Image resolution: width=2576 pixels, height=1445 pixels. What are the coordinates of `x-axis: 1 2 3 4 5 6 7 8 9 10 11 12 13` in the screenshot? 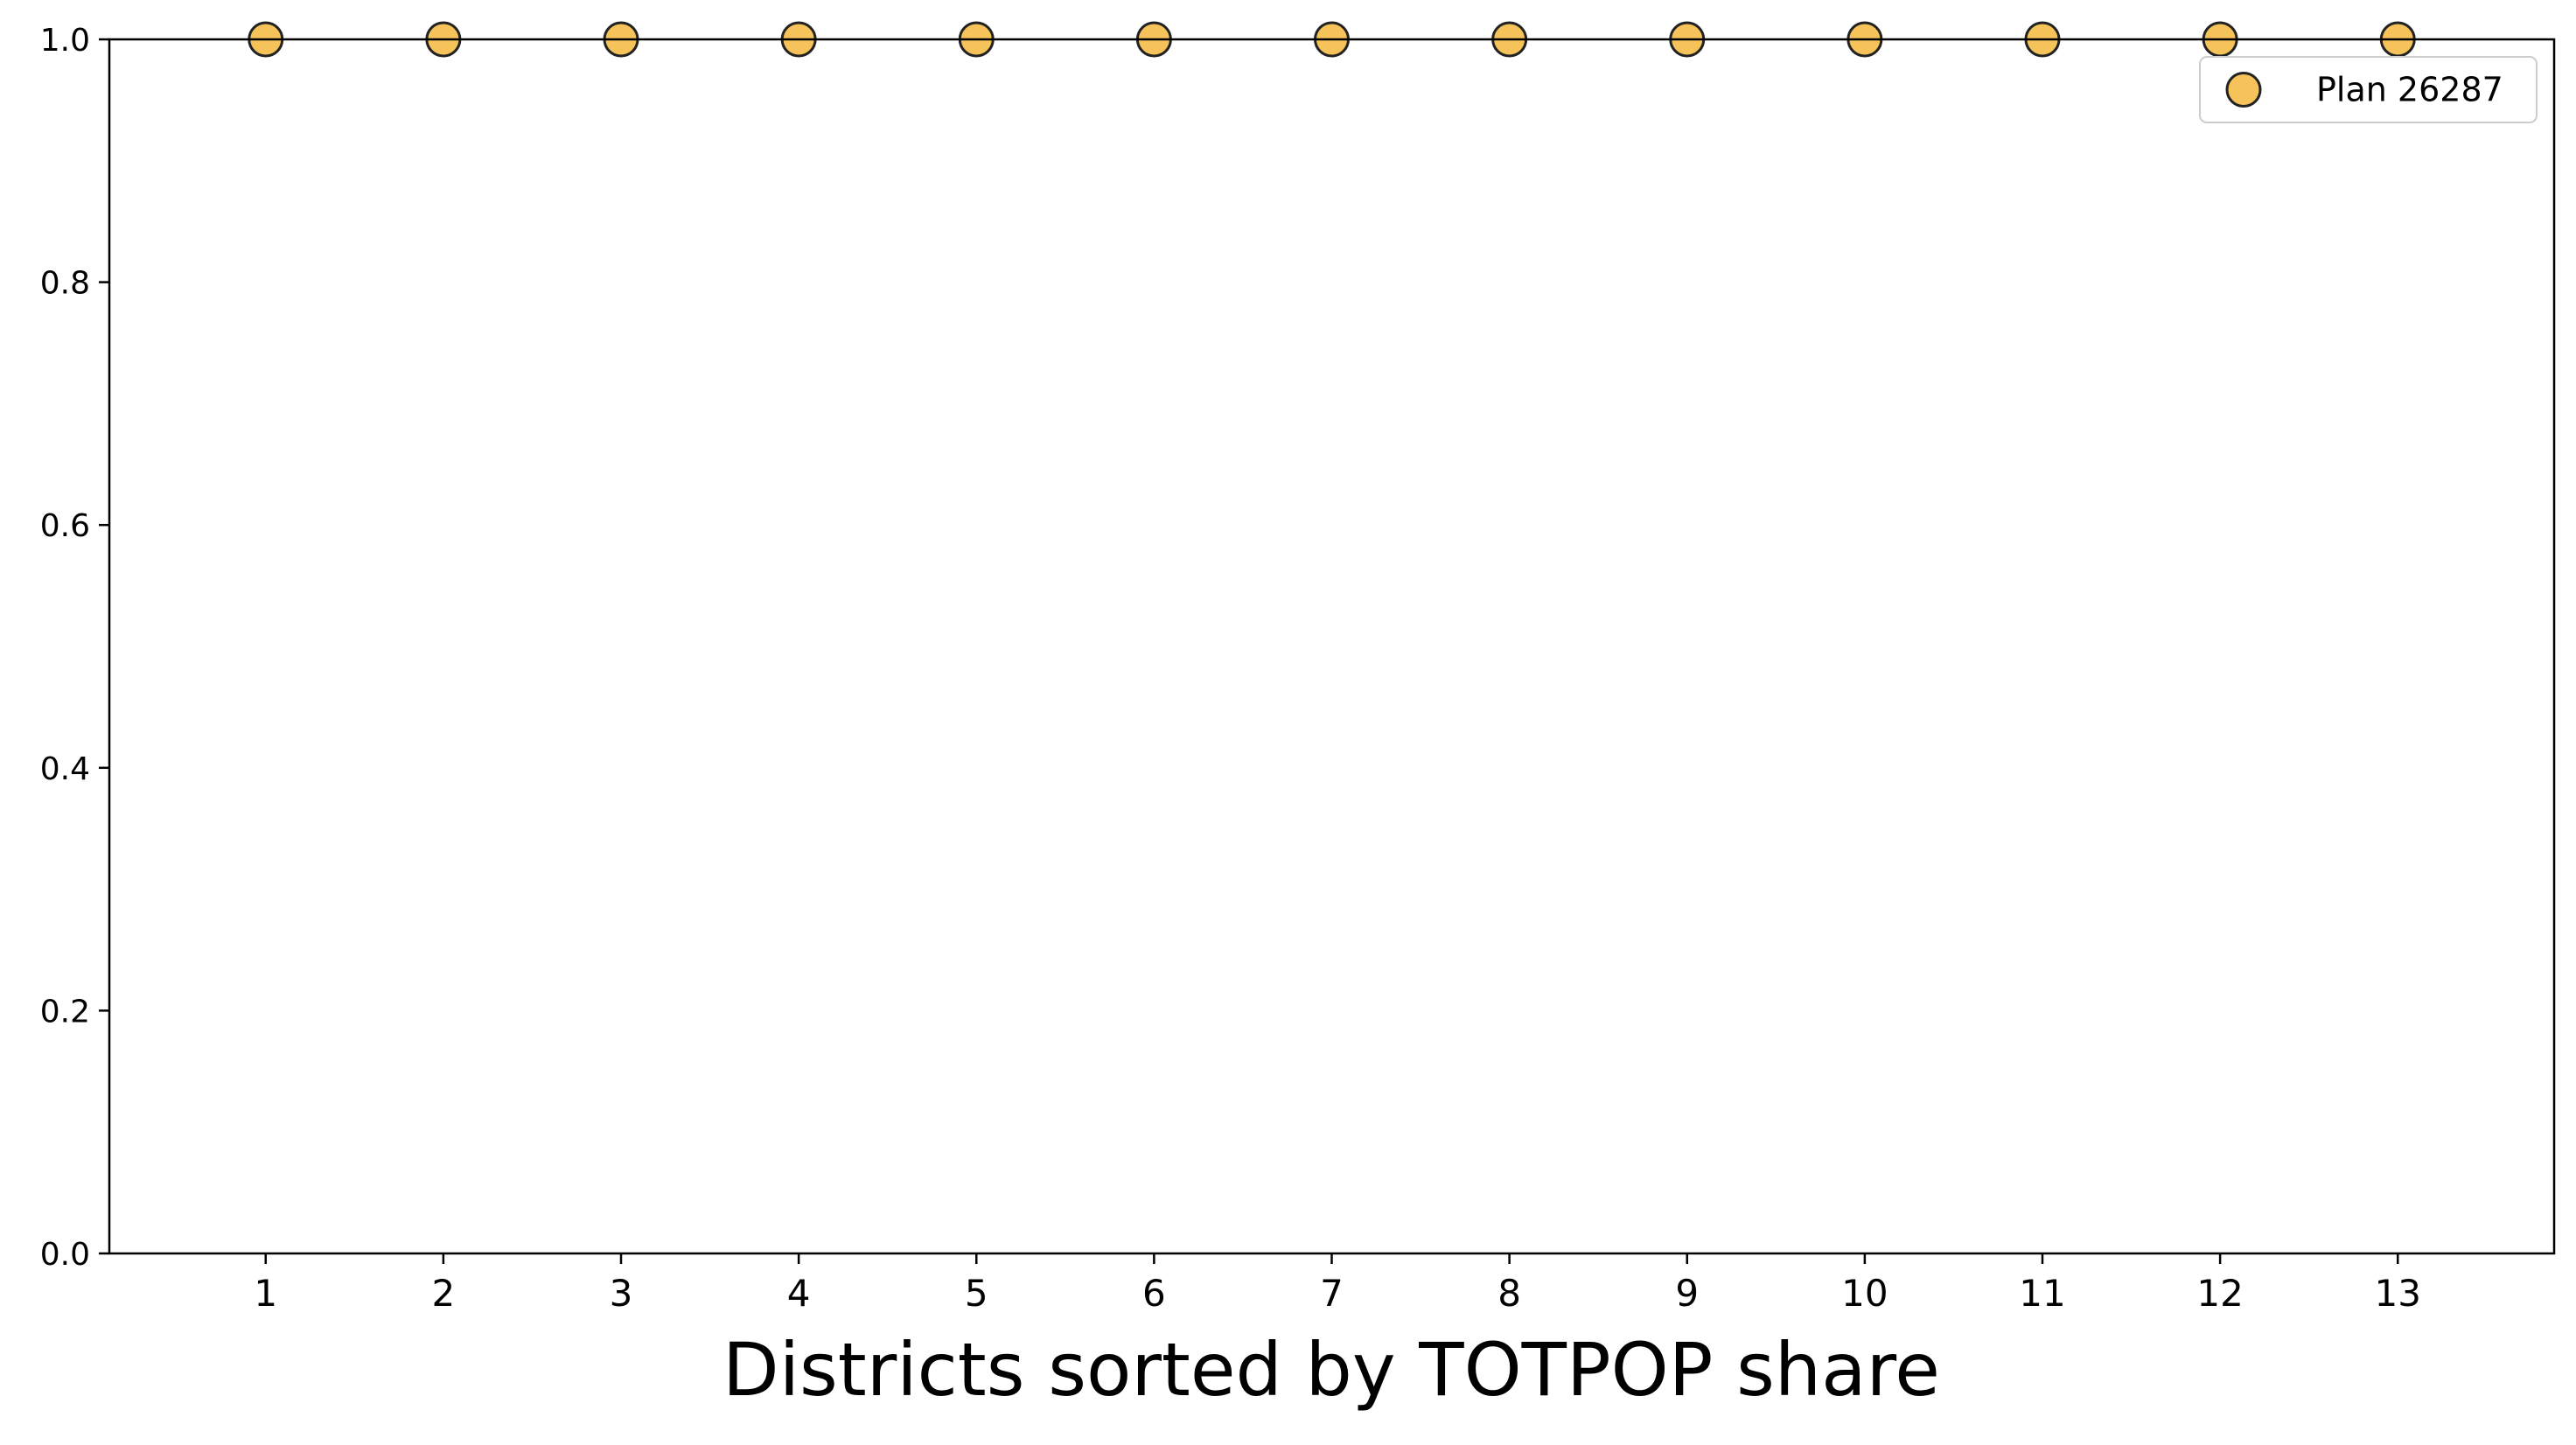 It's located at (1337, 1284).